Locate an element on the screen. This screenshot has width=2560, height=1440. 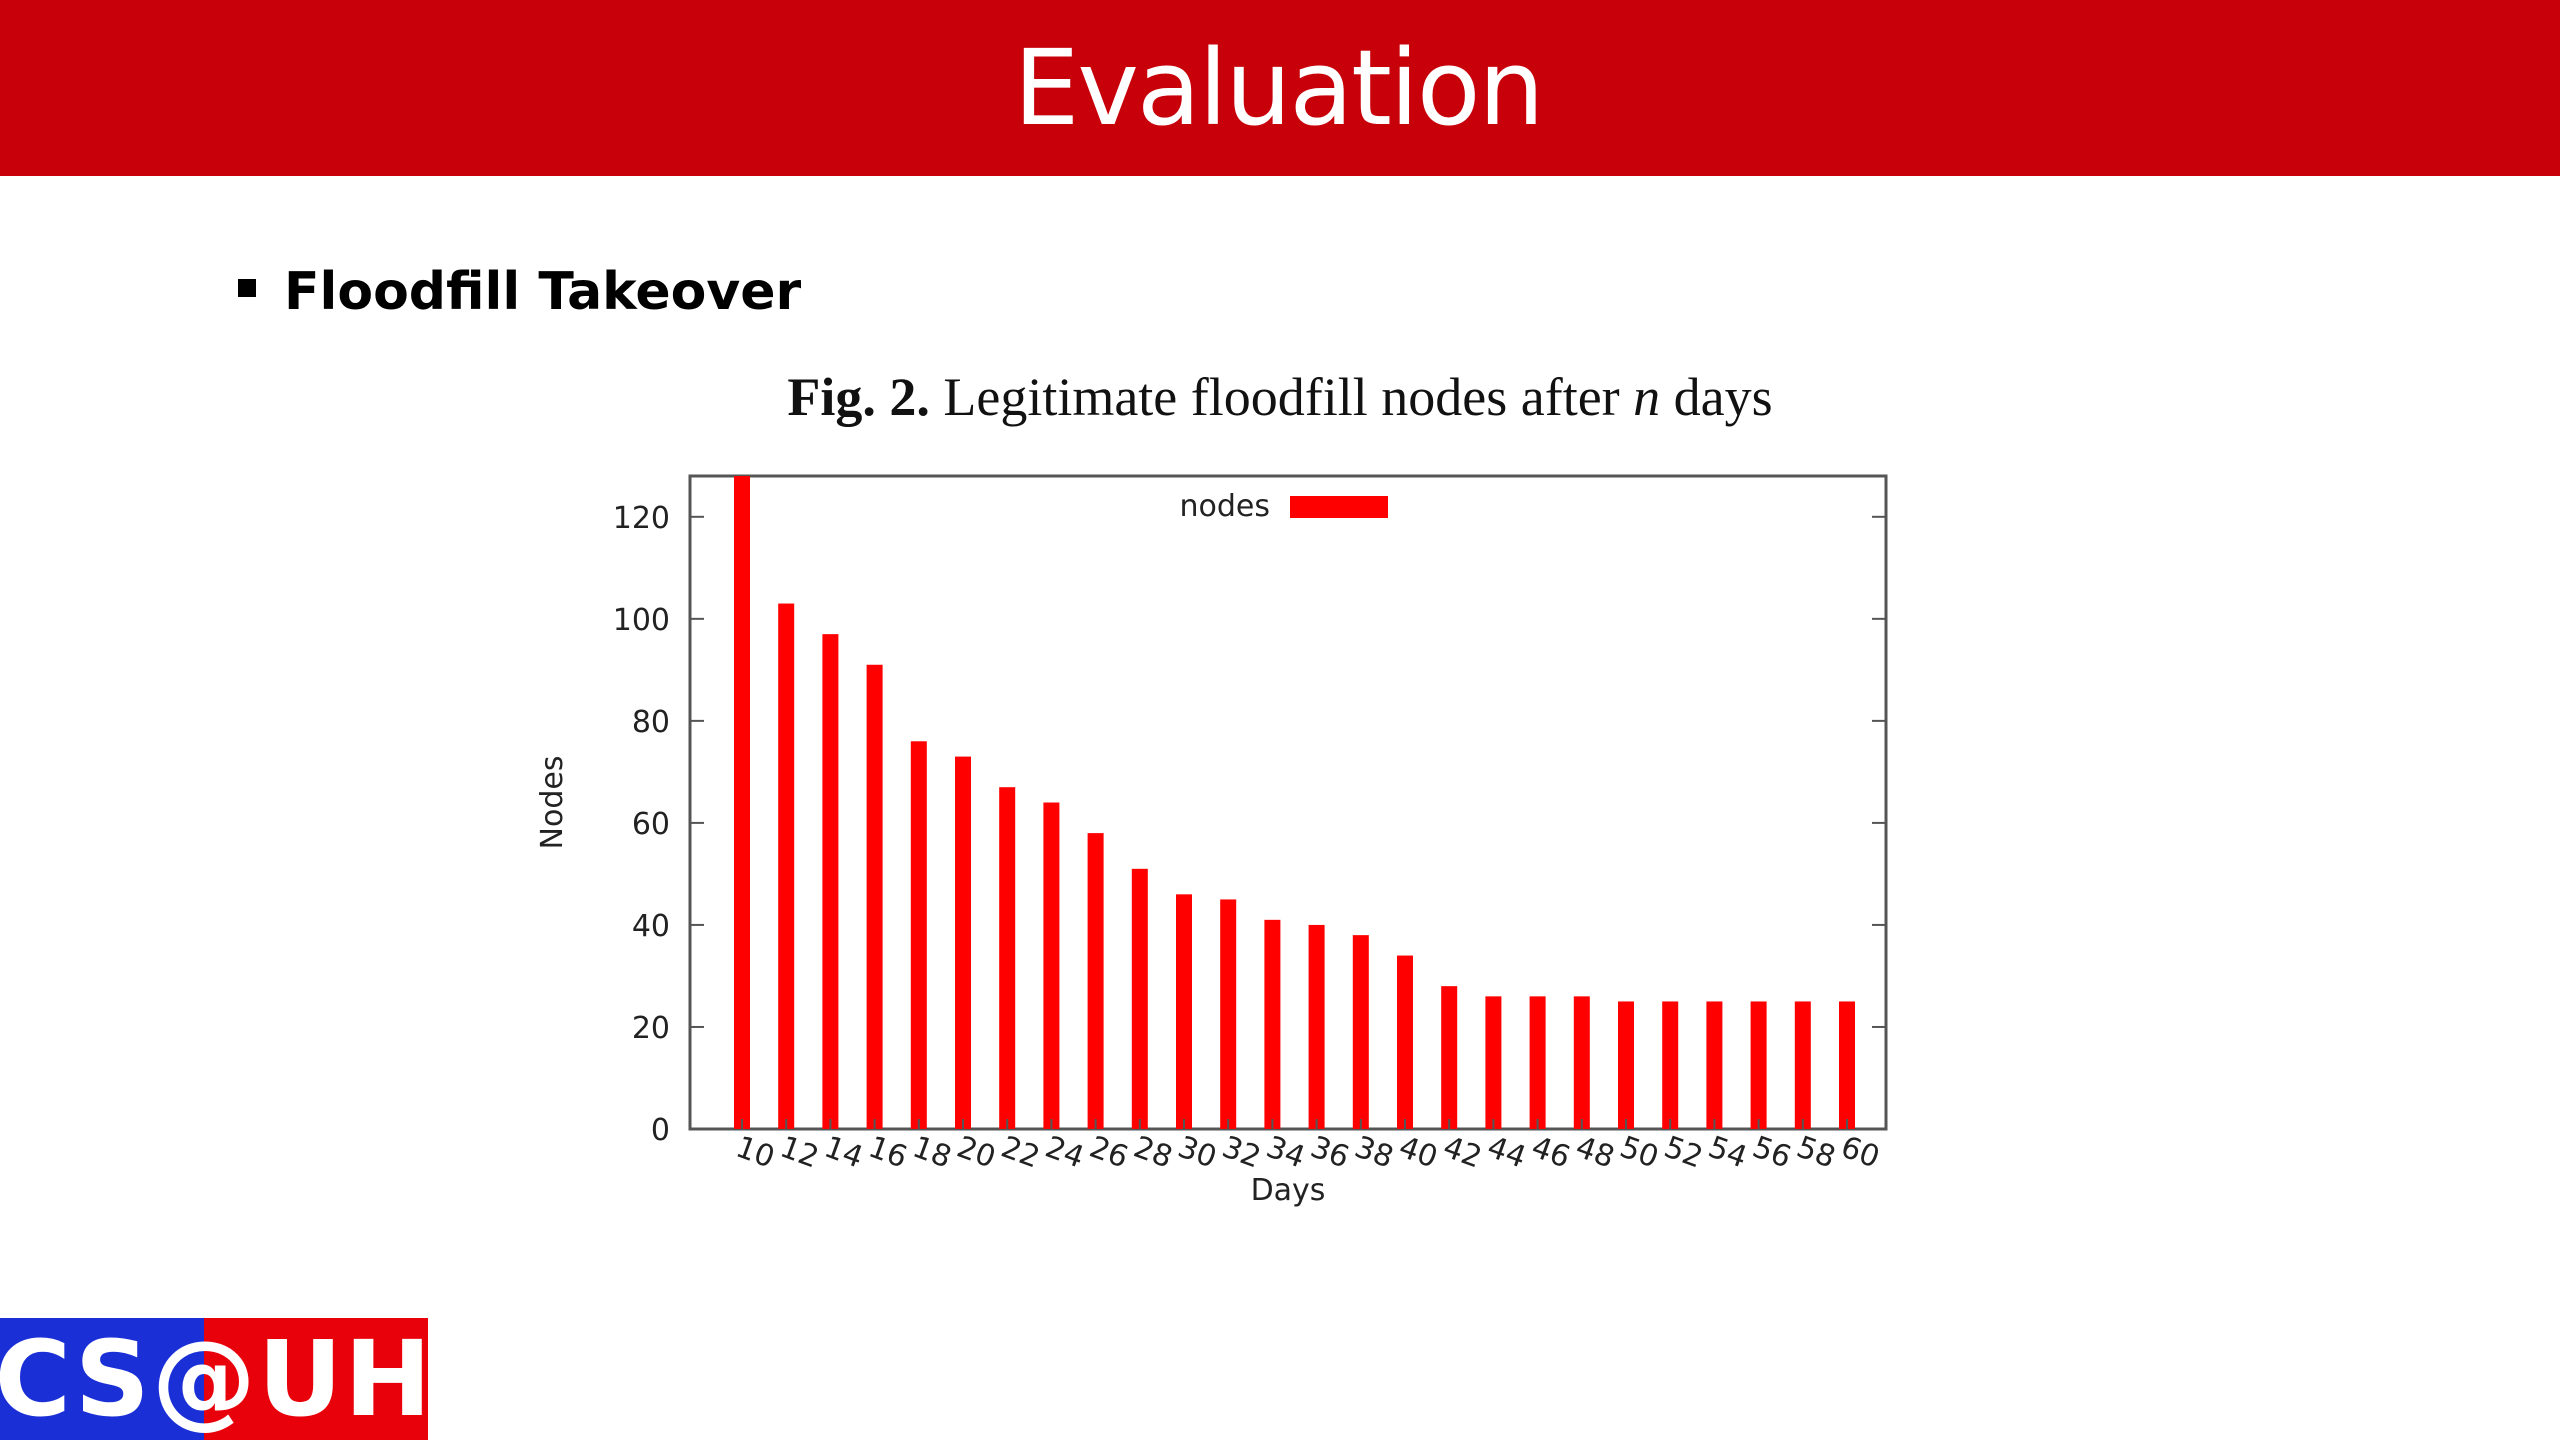
logo-blue-panel is located at coordinates (102, 1379).